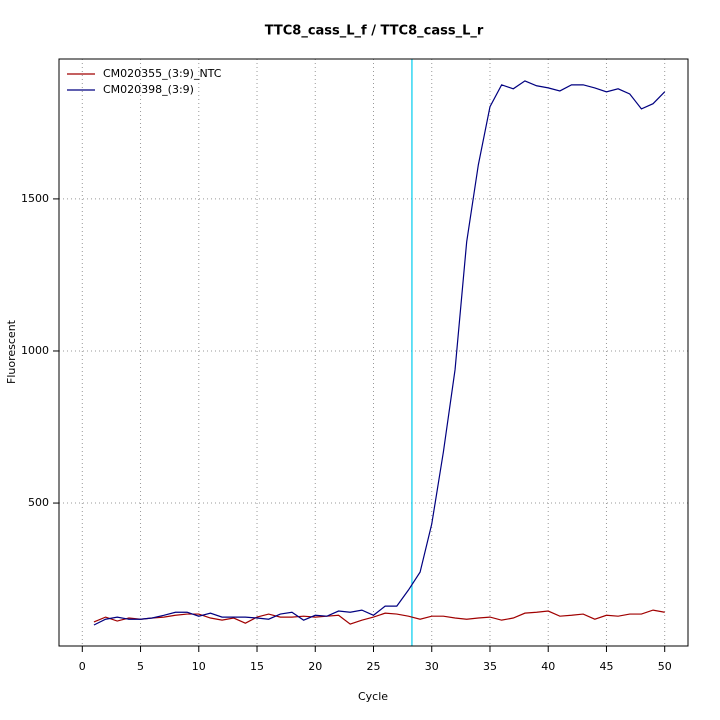 This screenshot has width=720, height=720. Describe the element at coordinates (162, 73) in the screenshot. I see `legend-label: CM020355_(3:9)_NTC` at that location.